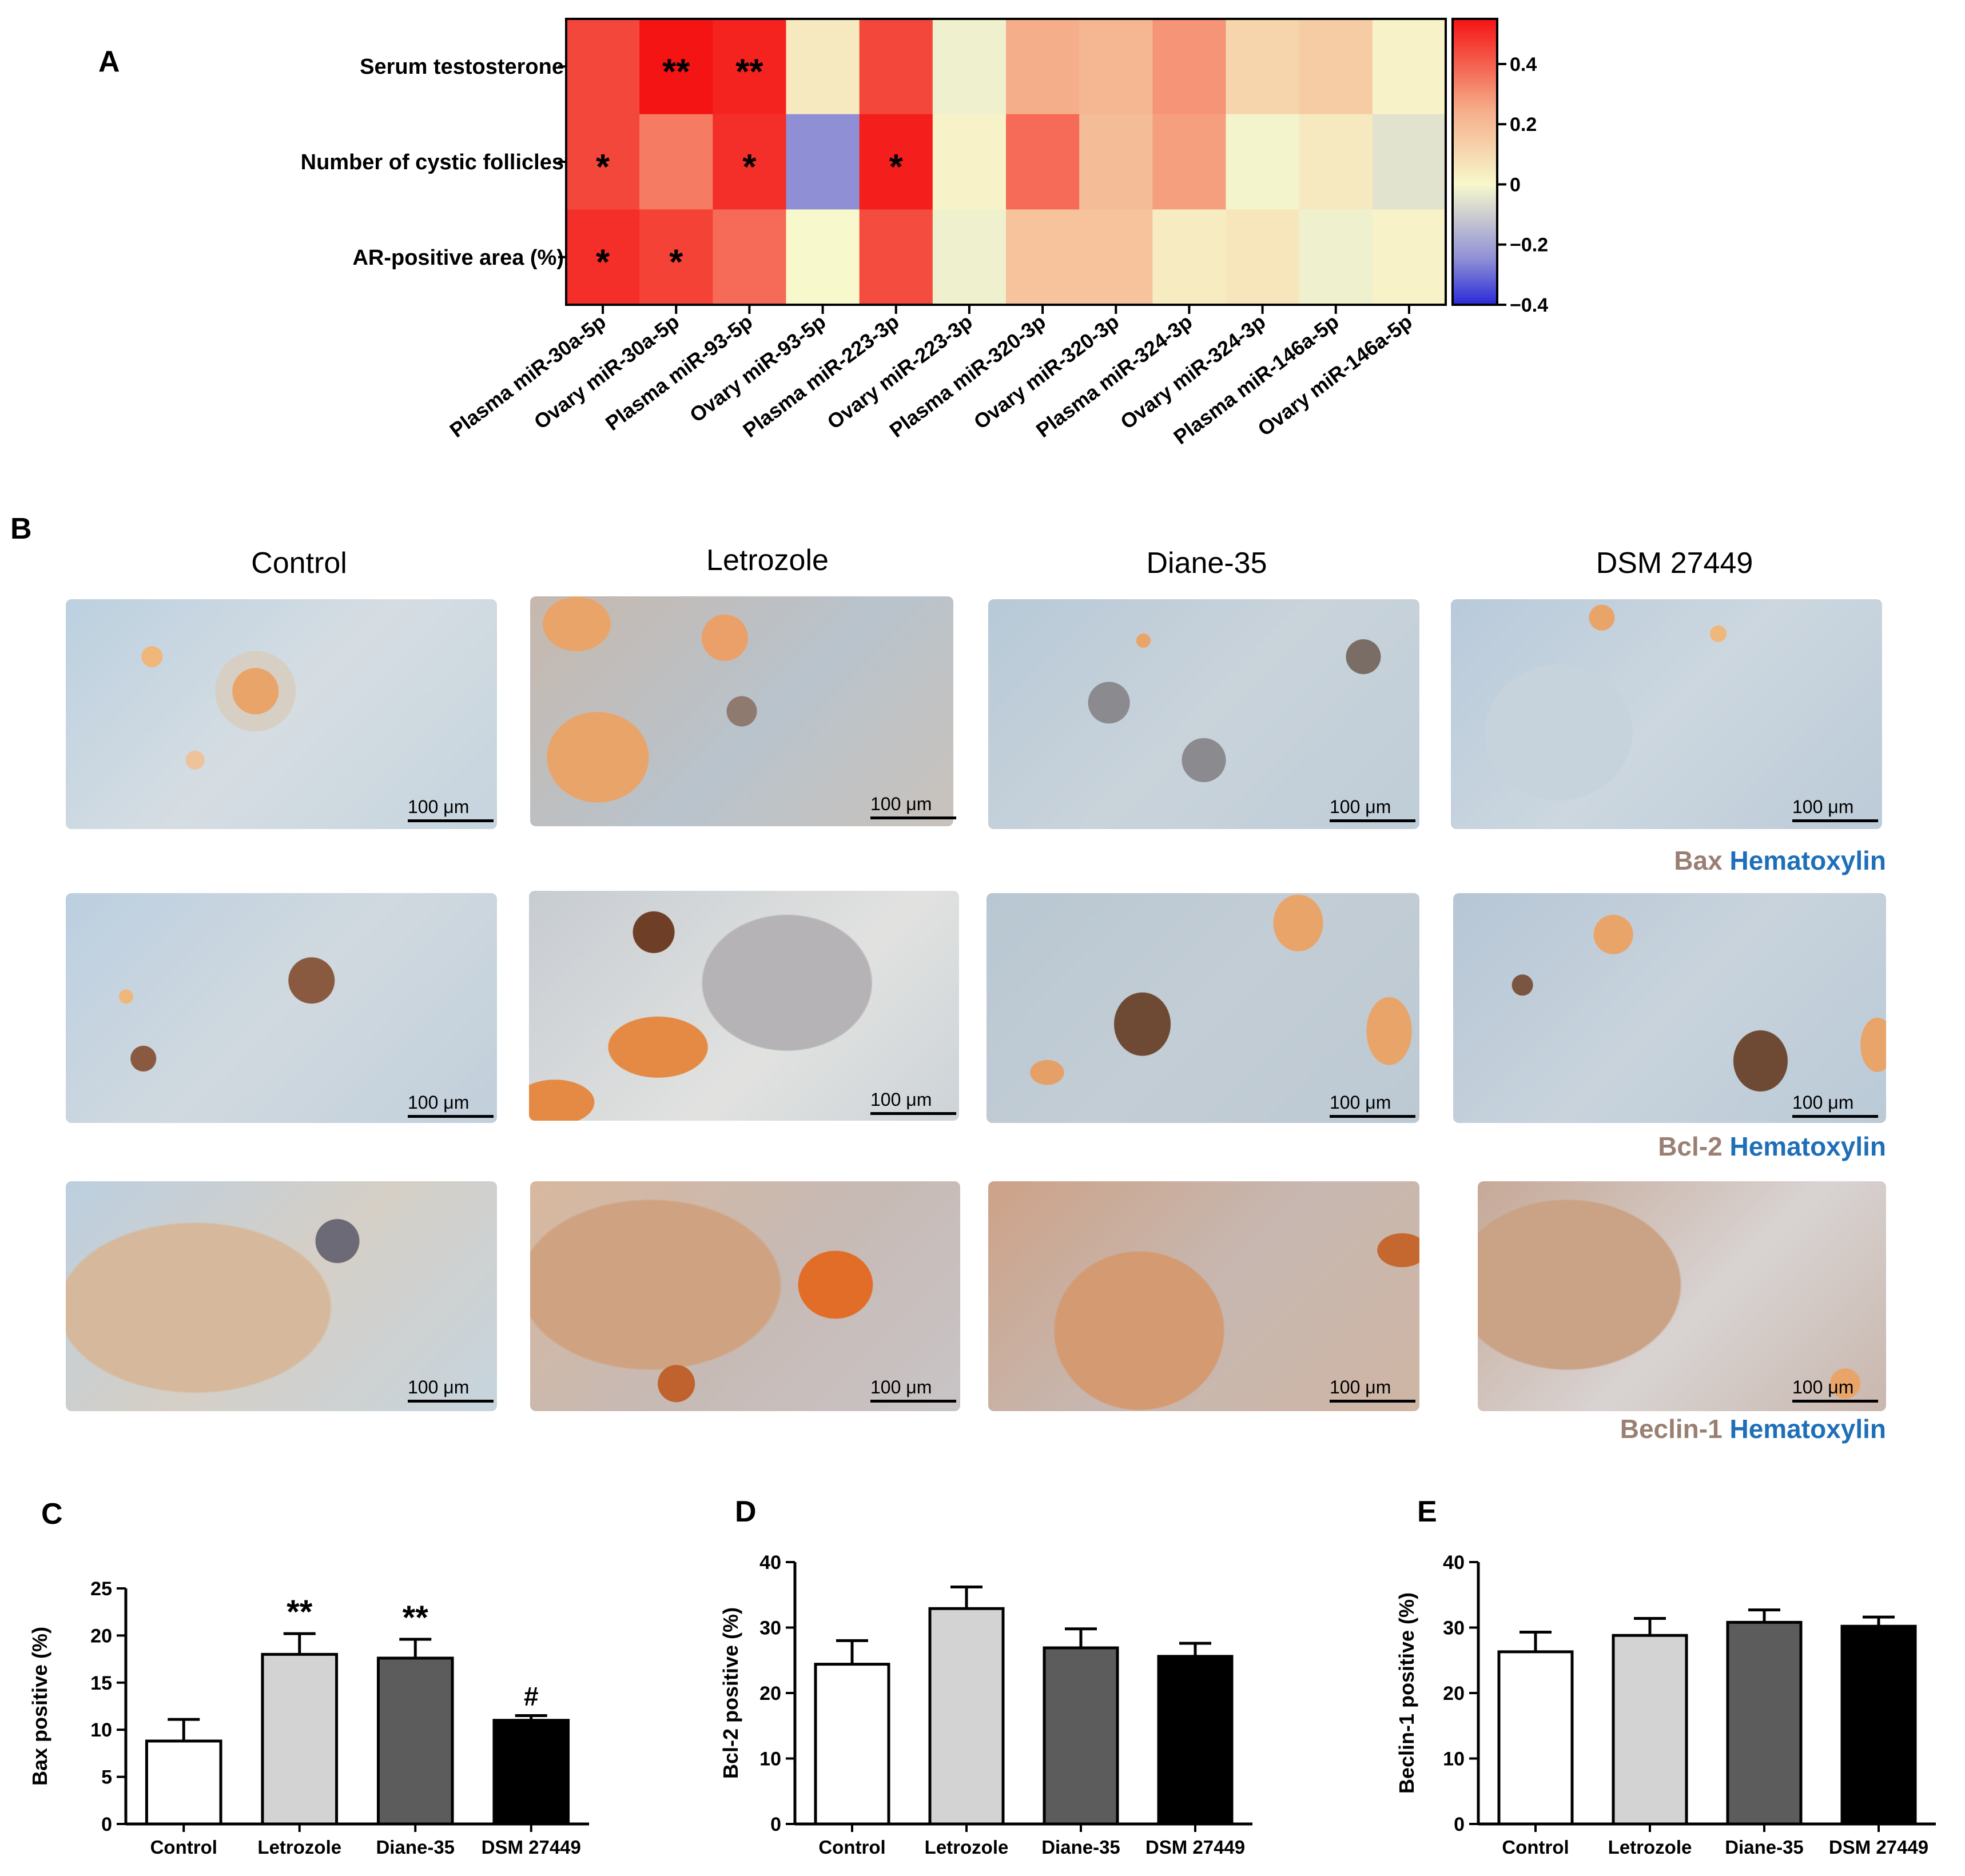 This screenshot has height=1876, width=1965. Describe the element at coordinates (1427, 1511) in the screenshot. I see `panel-label-e: E` at that location.